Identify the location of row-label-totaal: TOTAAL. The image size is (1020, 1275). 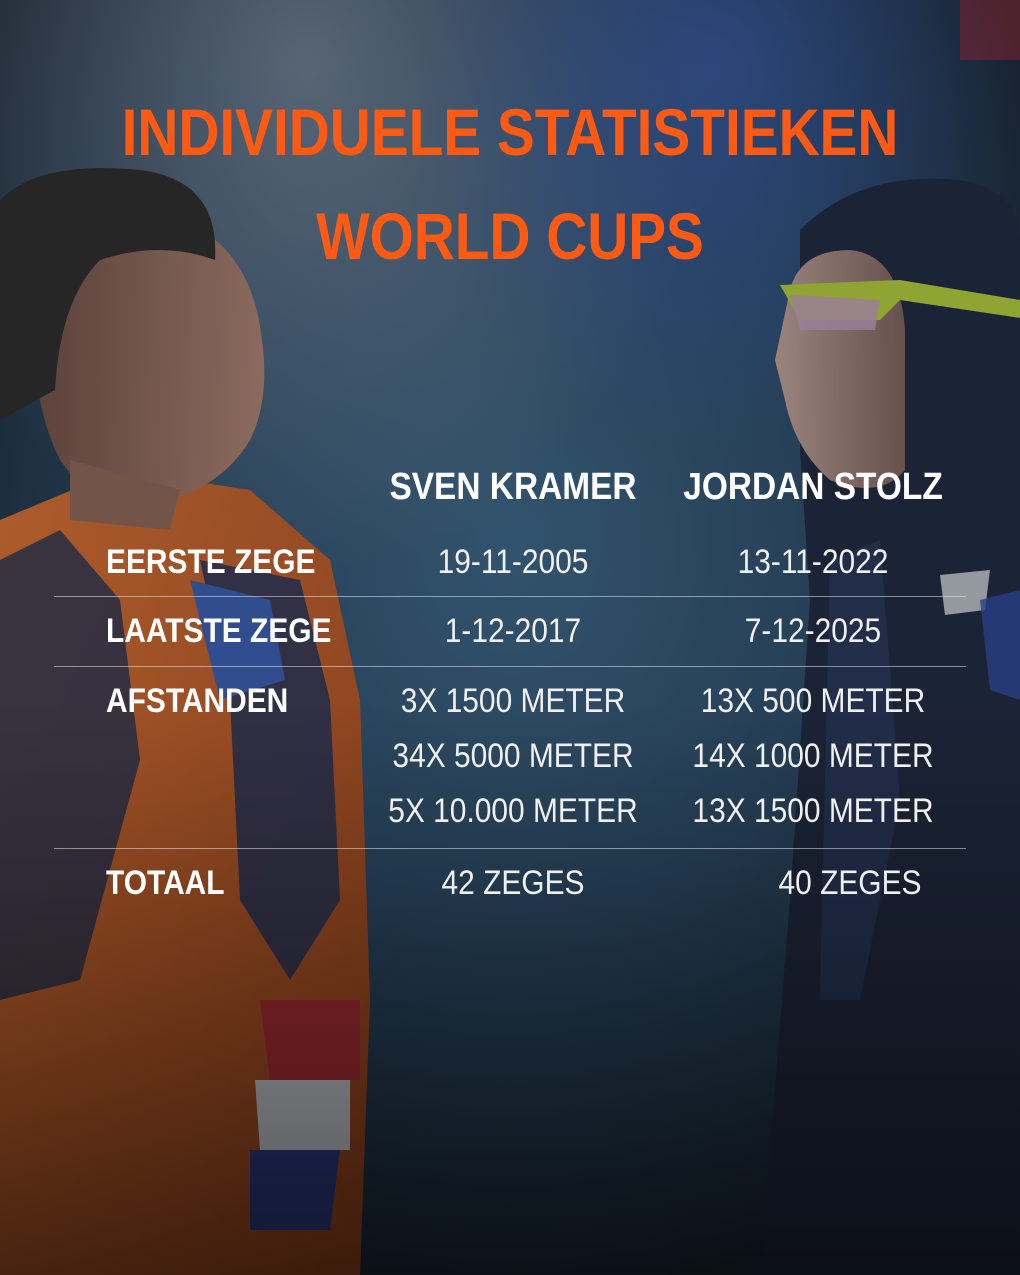
(165, 883).